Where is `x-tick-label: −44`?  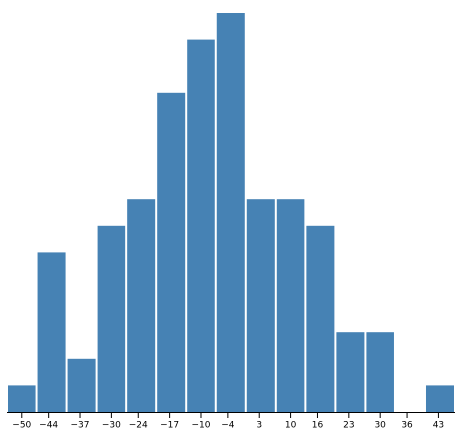
x-tick-label: −44 is located at coordinates (48, 426).